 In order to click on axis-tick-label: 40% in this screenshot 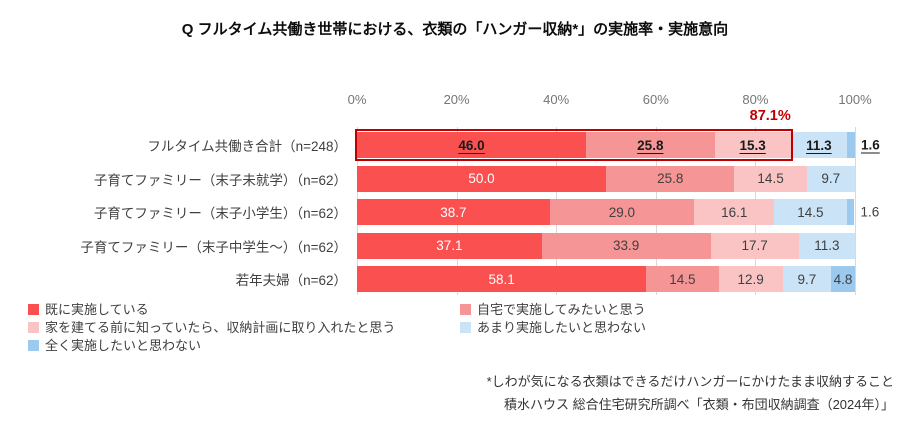, I will do `click(556, 99)`.